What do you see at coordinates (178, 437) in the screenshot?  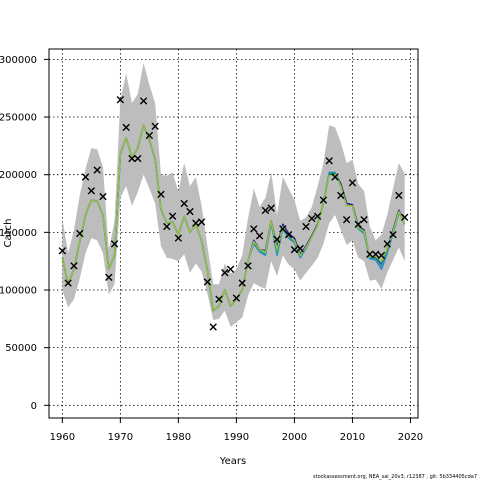 I see `x-tick-label: 1980` at bounding box center [178, 437].